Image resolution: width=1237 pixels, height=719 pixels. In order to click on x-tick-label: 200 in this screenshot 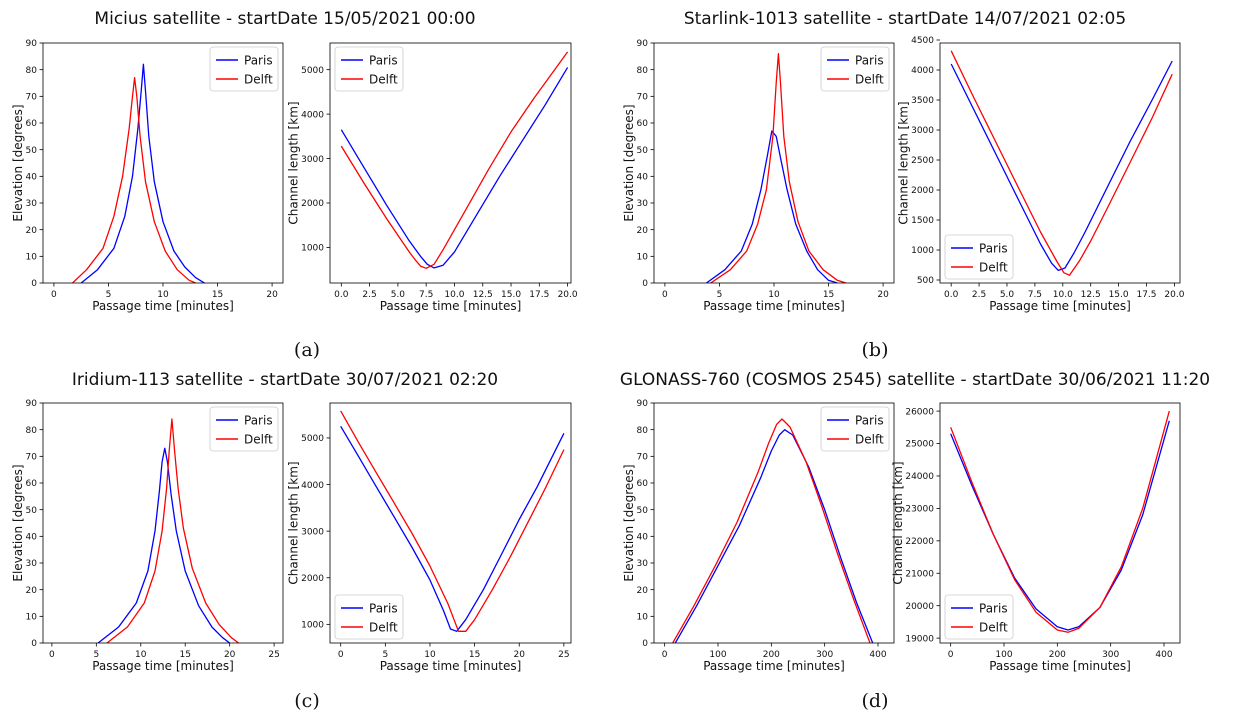, I will do `click(1057, 655)`.